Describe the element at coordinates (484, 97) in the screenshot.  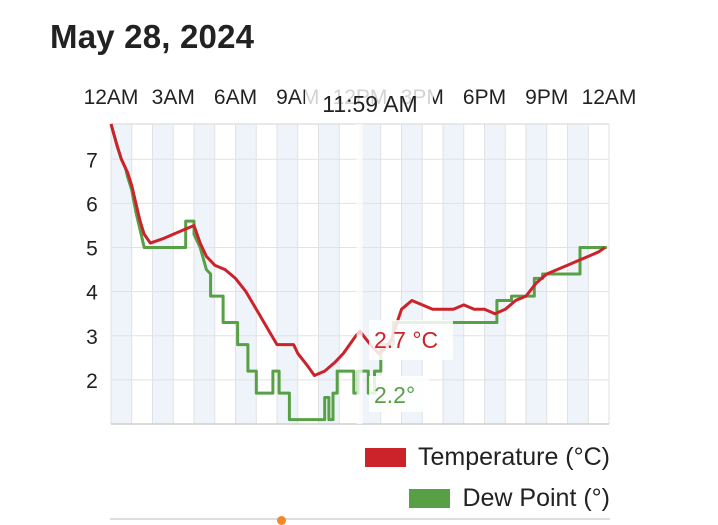
I see `x-tick-label: 6PM` at that location.